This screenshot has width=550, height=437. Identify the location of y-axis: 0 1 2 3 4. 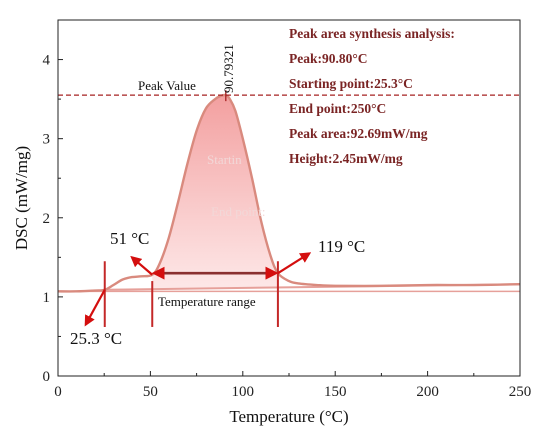
(53, 219).